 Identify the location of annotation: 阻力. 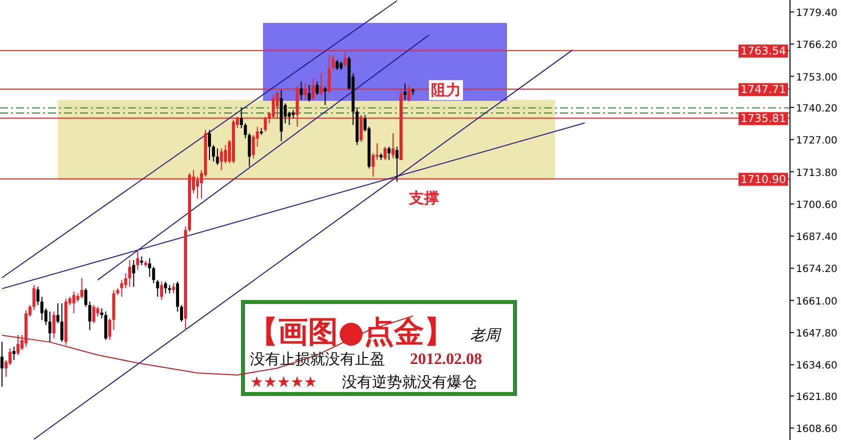
(445, 90).